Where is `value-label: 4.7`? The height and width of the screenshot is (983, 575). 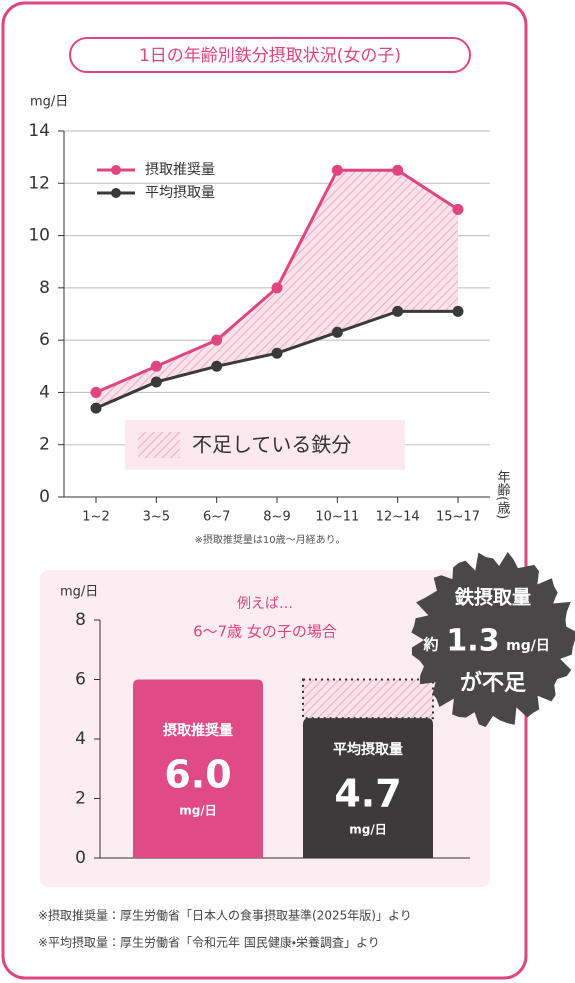
value-label: 4.7 is located at coordinates (367, 794).